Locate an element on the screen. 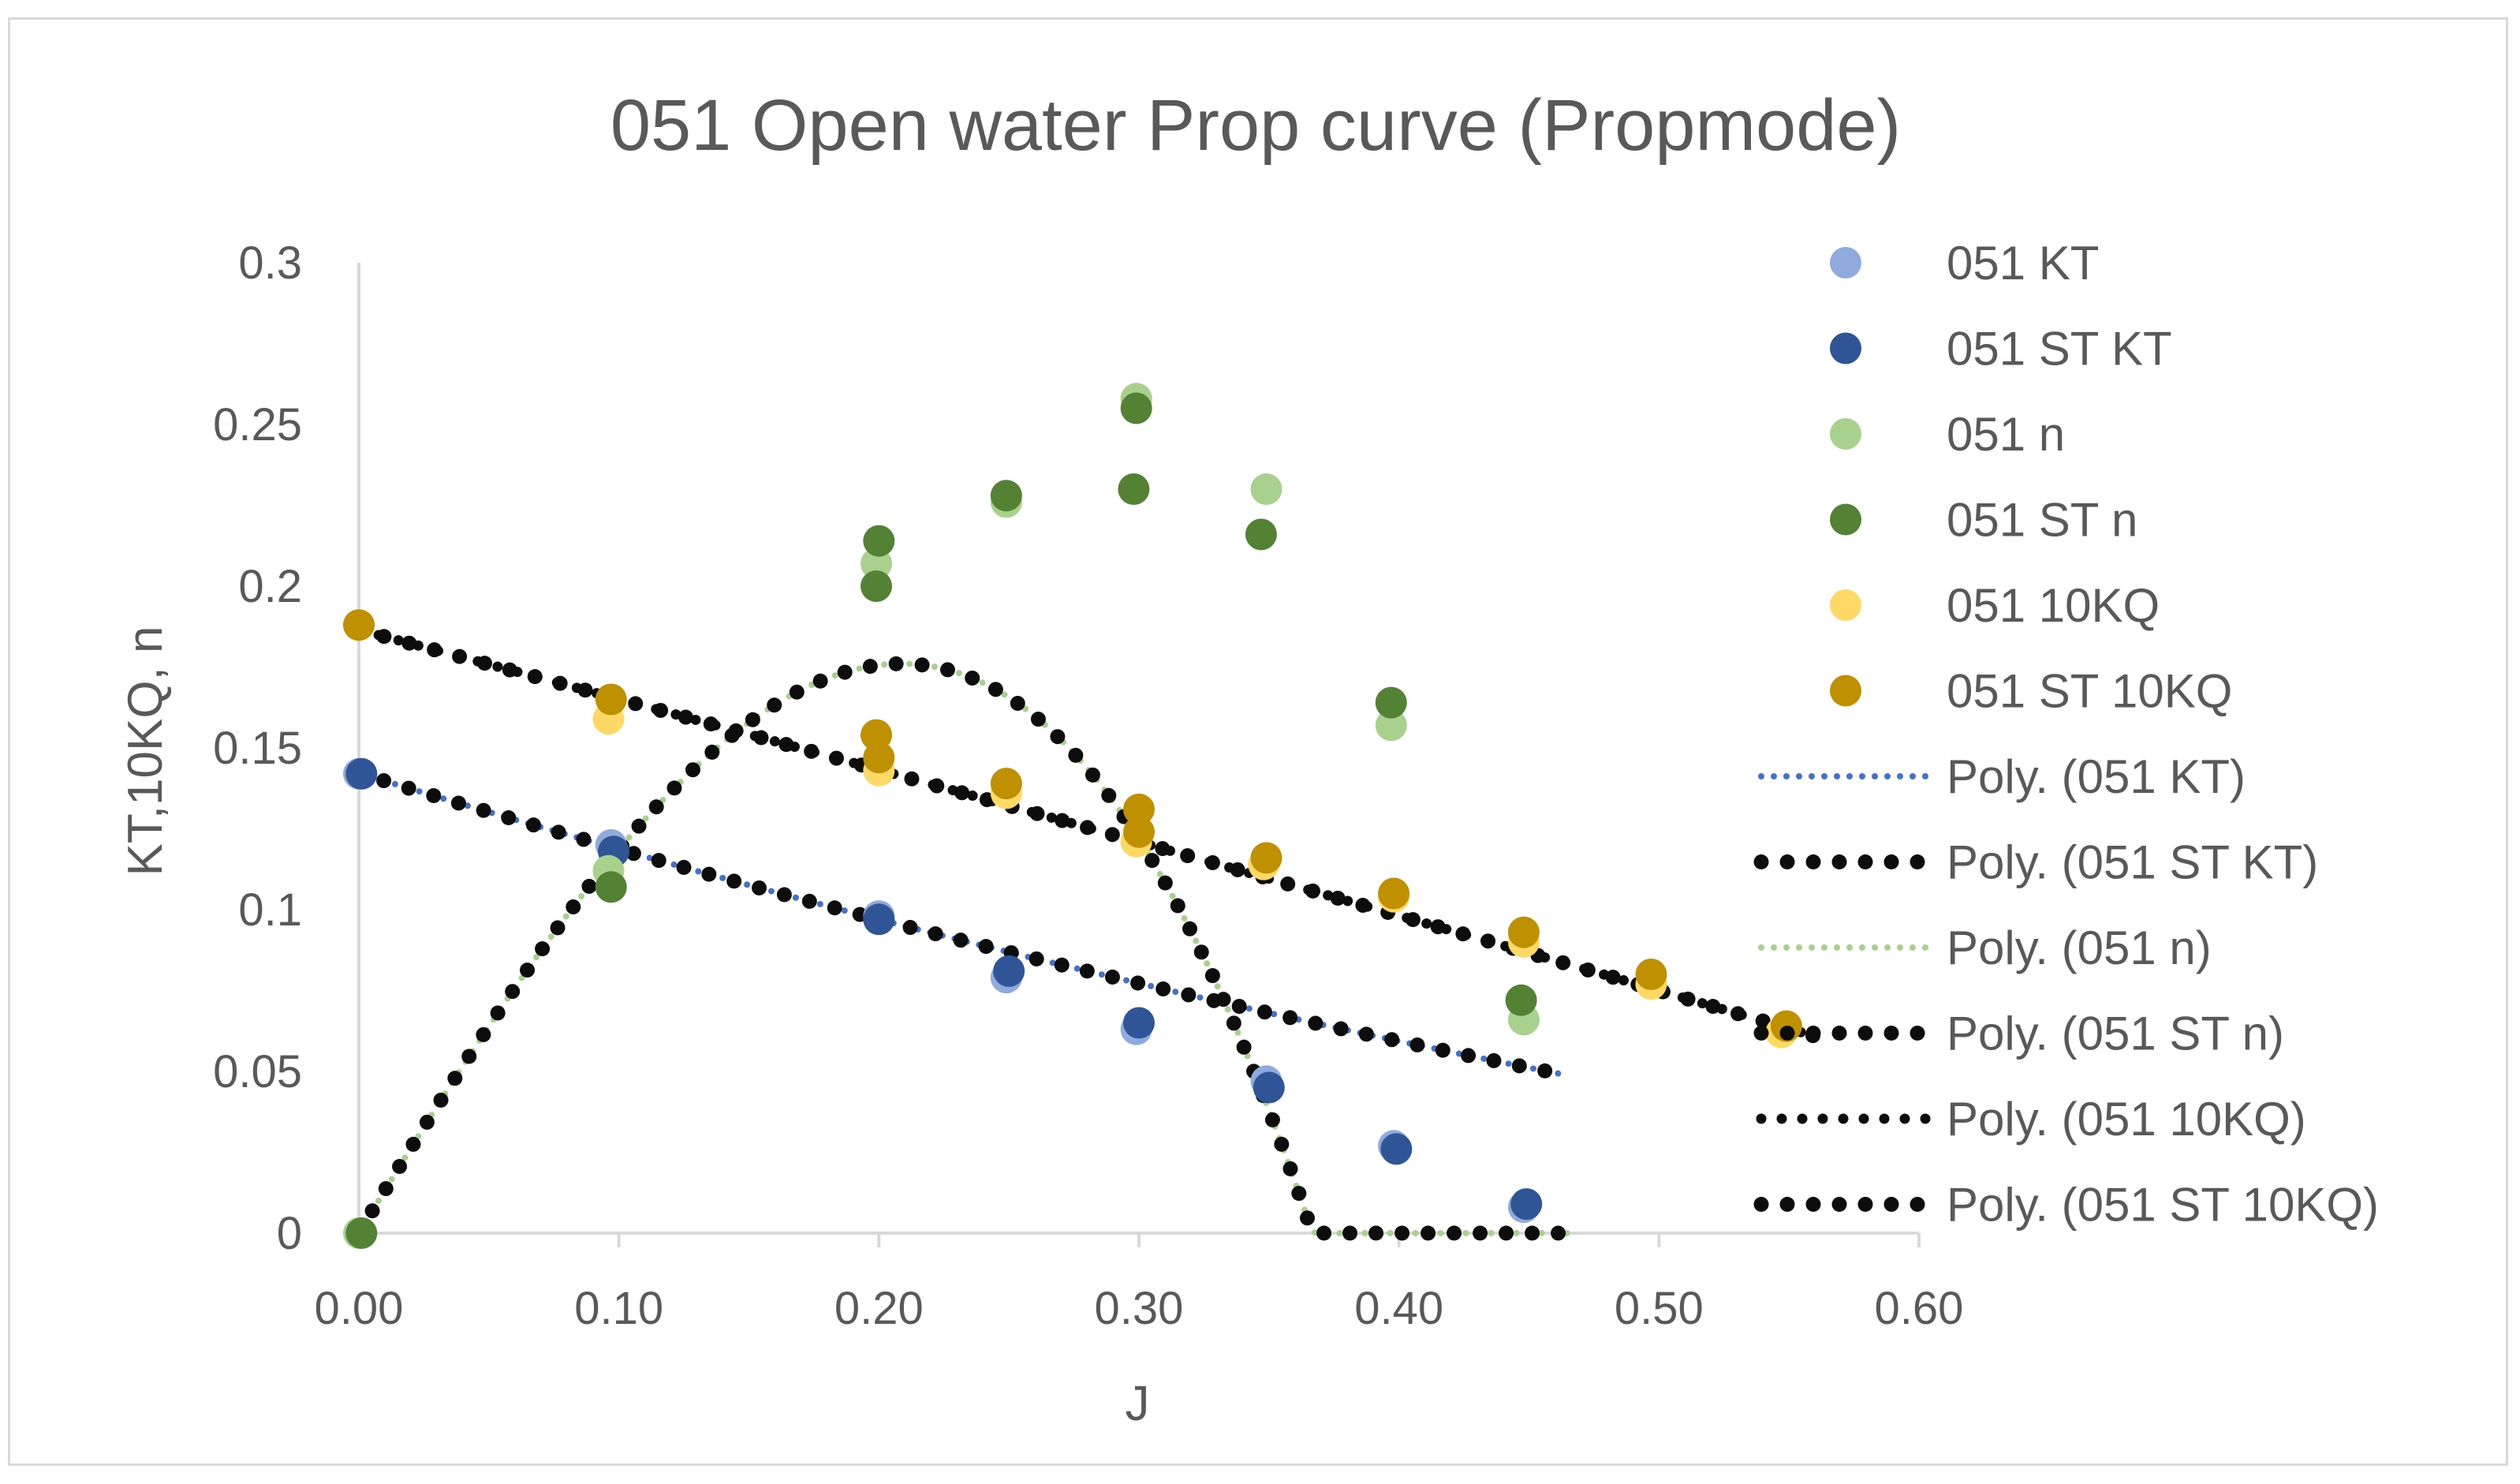 This screenshot has height=1484, width=2520. legend-marker-051-n is located at coordinates (1845, 434).